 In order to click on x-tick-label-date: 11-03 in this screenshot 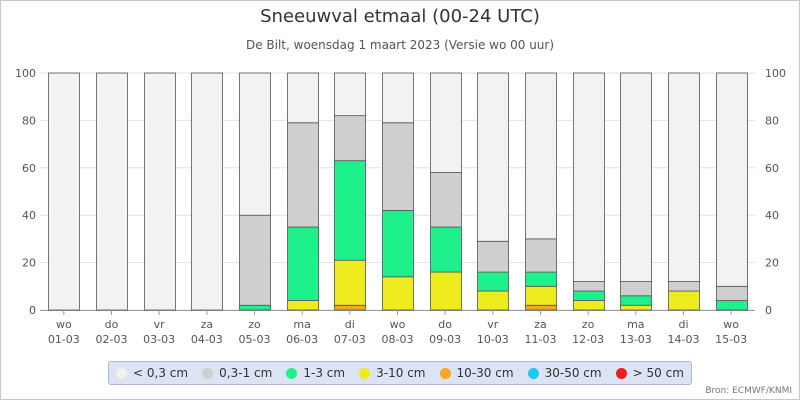, I will do `click(541, 339)`.